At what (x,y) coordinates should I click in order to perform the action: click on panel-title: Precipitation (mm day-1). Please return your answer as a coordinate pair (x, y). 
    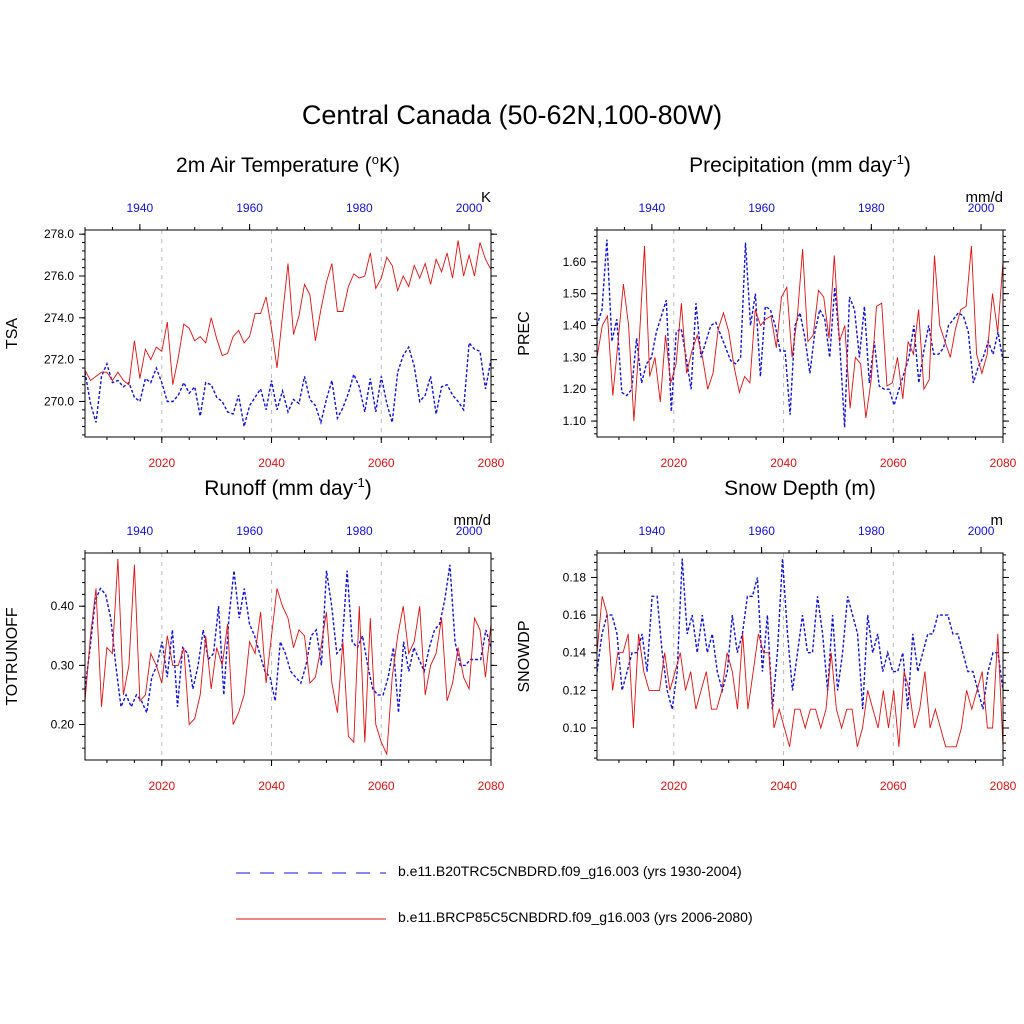
    Looking at the image, I should click on (800, 164).